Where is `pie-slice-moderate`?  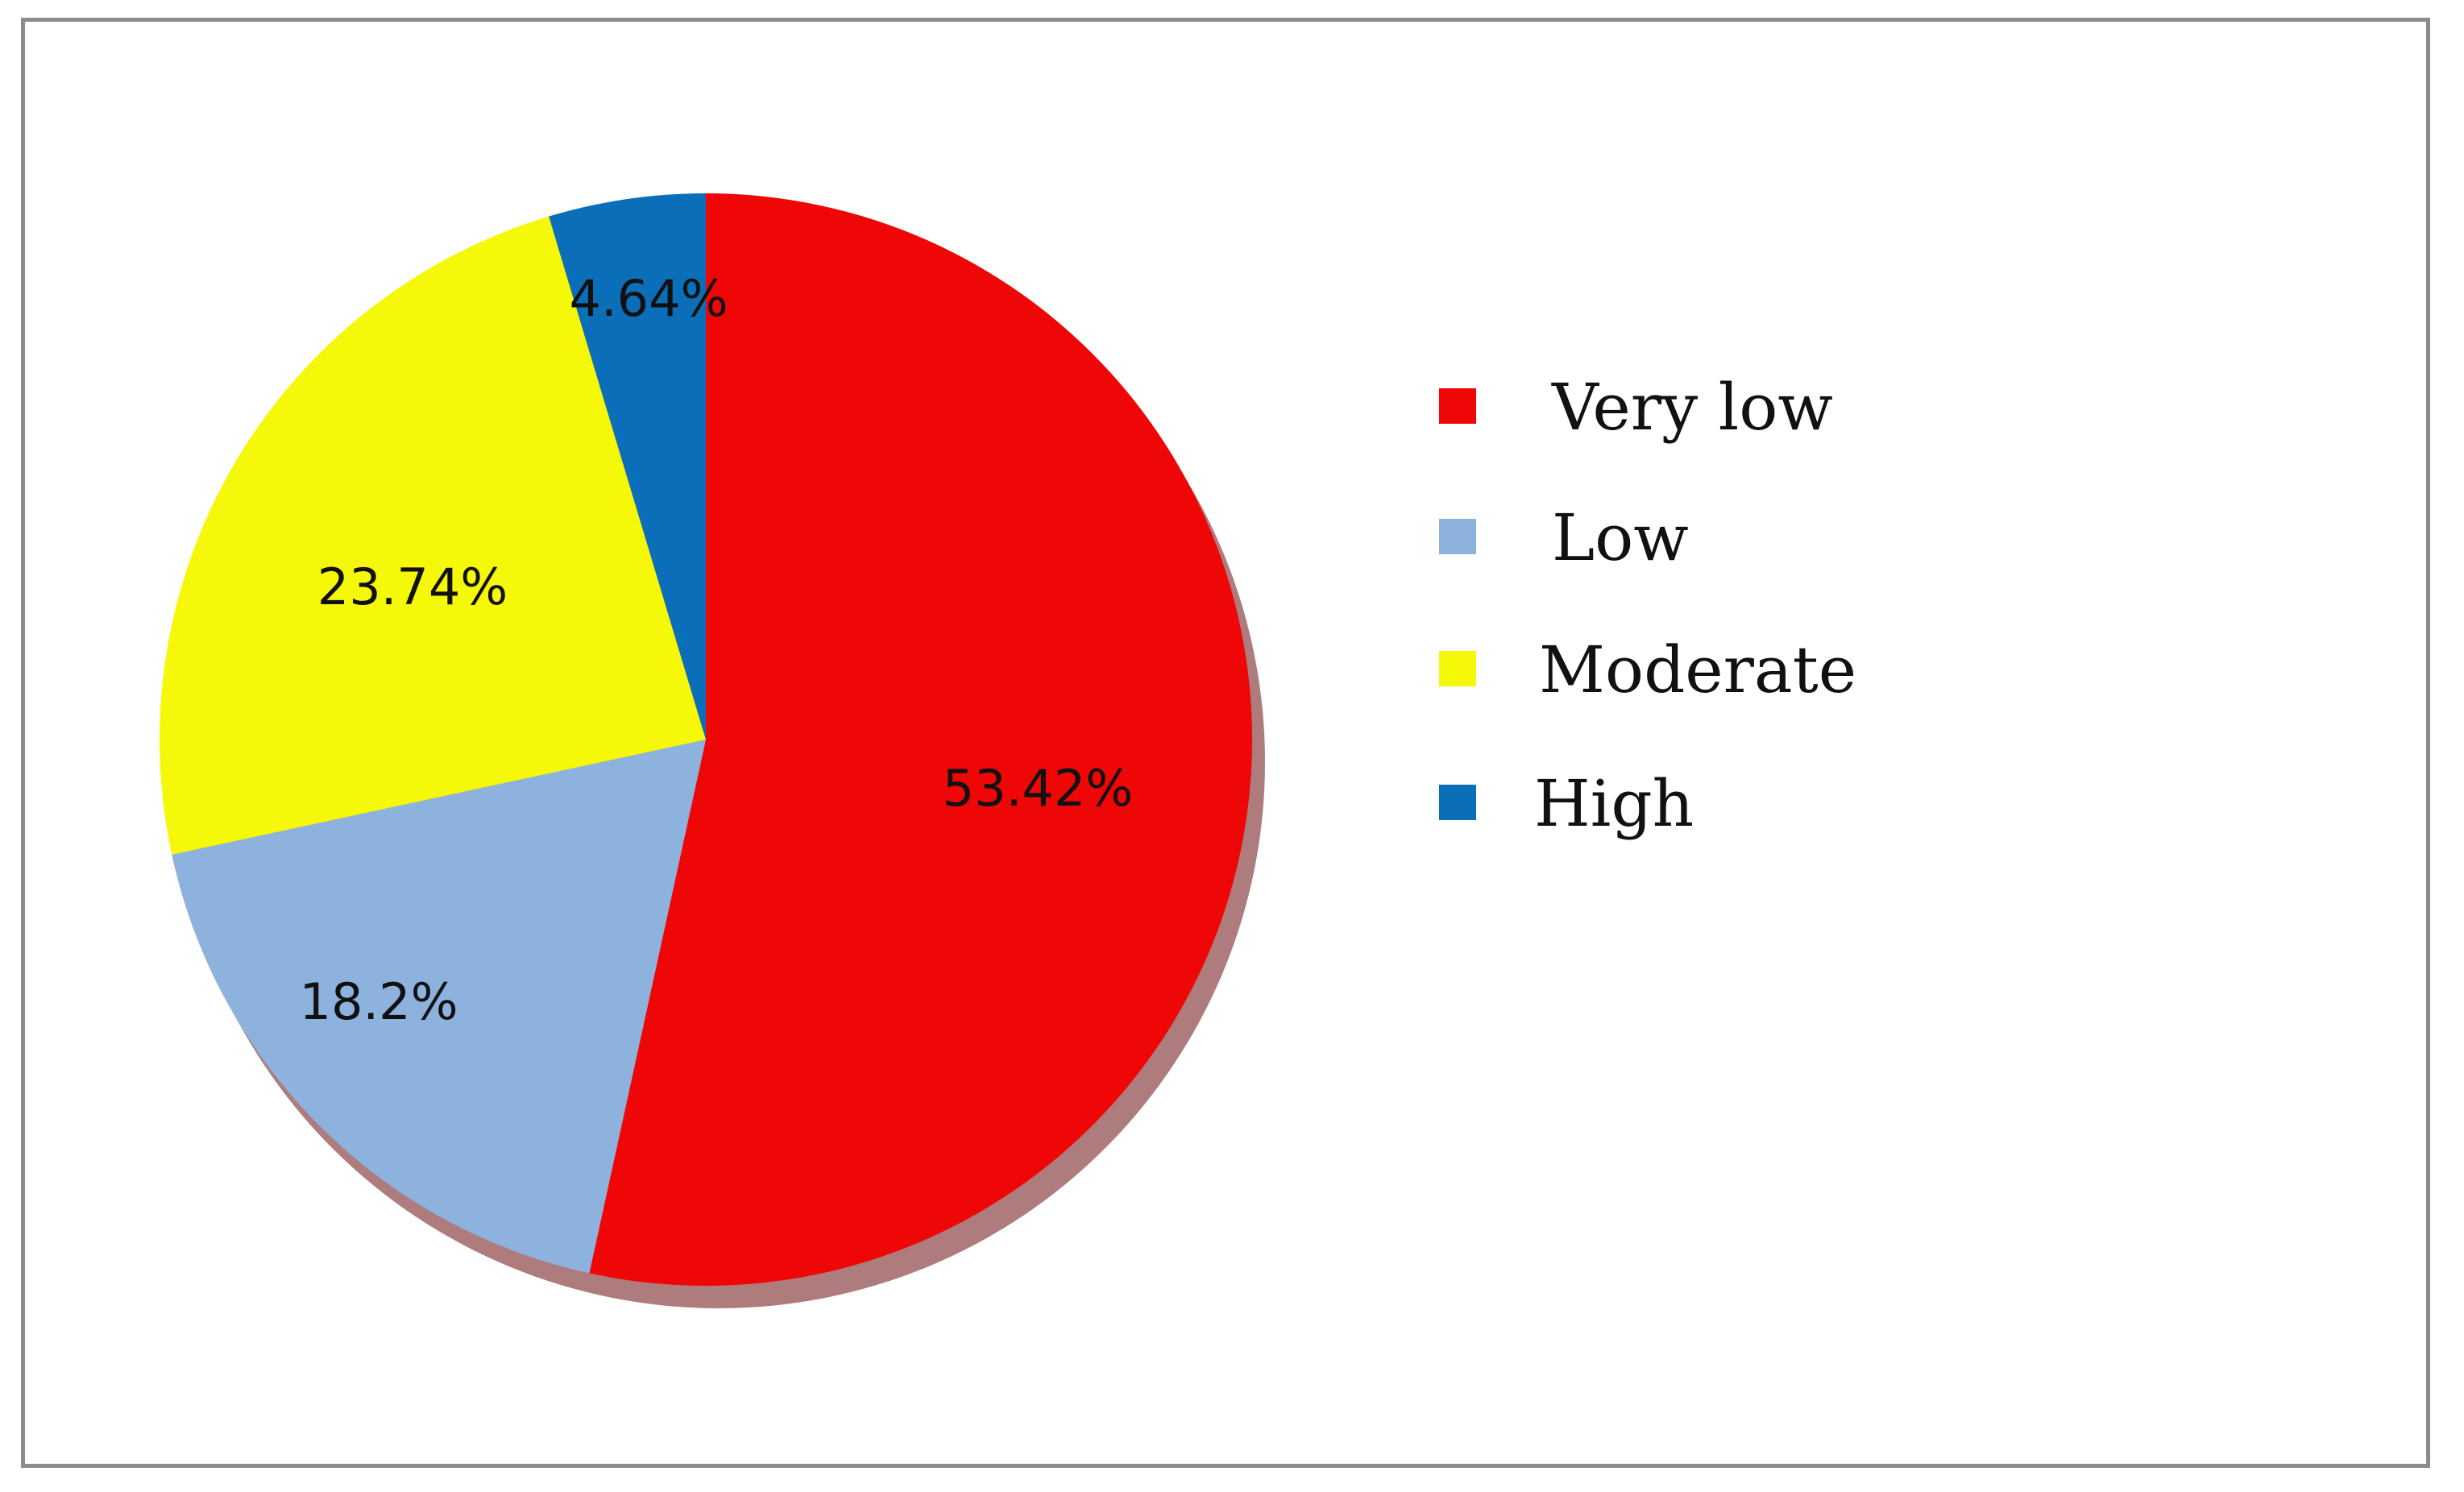 pie-slice-moderate is located at coordinates (434, 535).